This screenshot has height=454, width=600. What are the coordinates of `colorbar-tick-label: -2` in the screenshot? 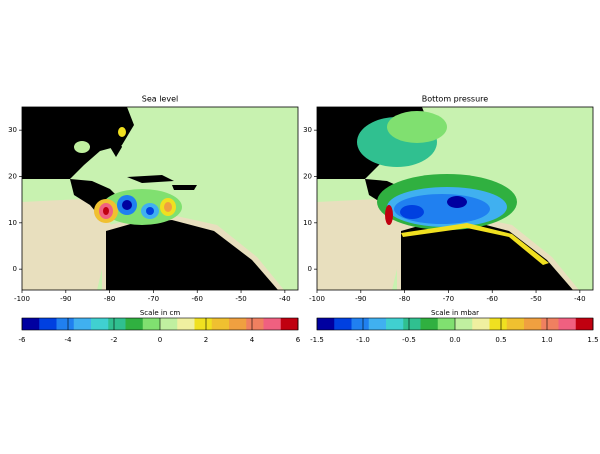 It's located at (114, 340).